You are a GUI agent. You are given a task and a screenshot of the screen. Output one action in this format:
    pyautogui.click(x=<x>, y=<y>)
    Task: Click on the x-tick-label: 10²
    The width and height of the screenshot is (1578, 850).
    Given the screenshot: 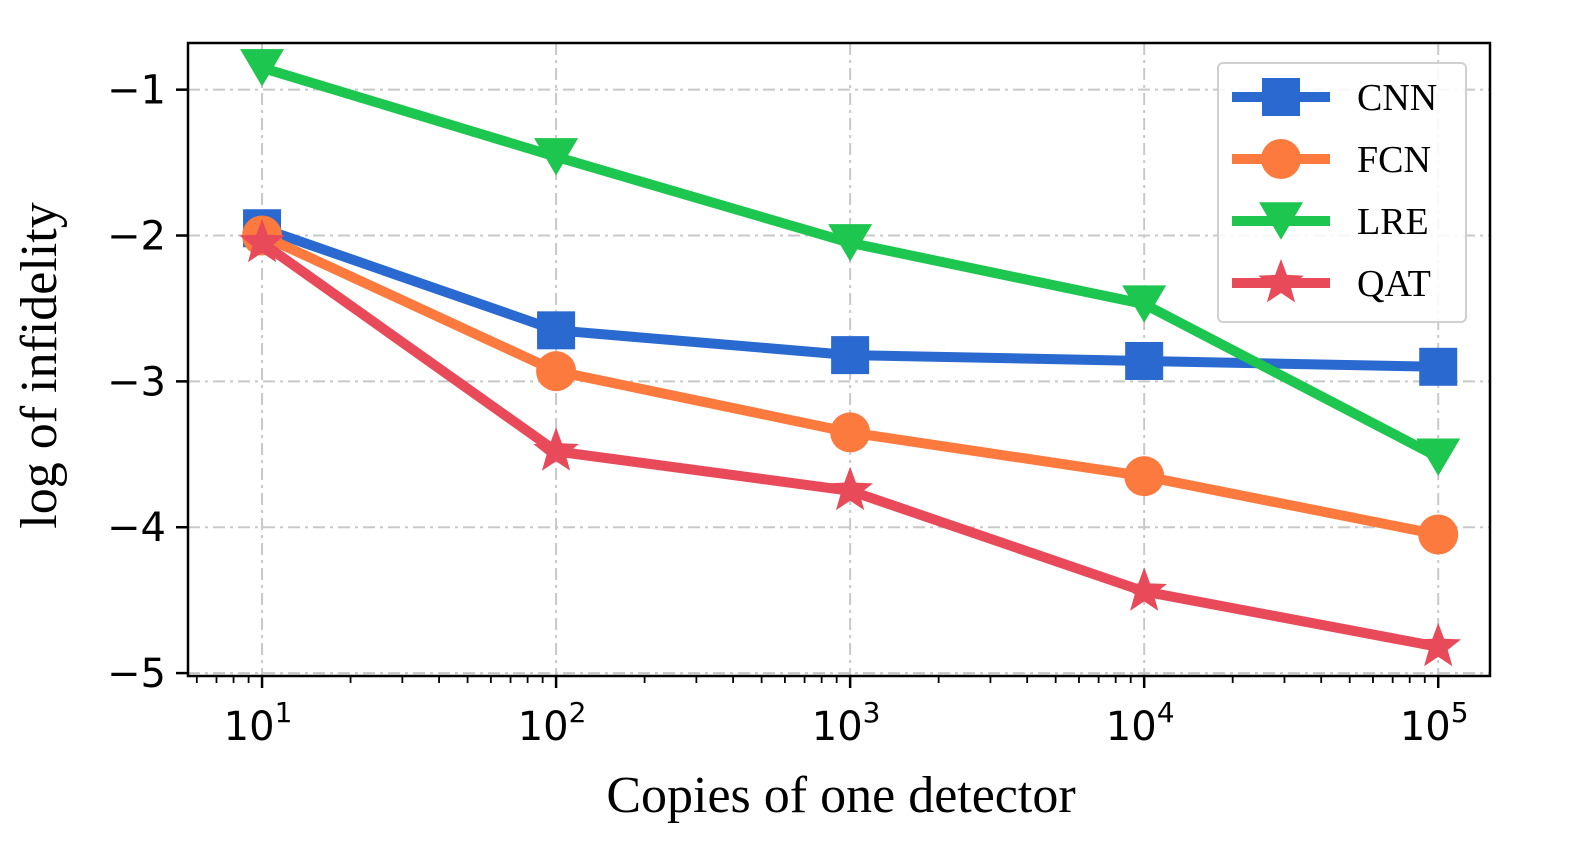 What is the action you would take?
    pyautogui.click(x=552, y=723)
    